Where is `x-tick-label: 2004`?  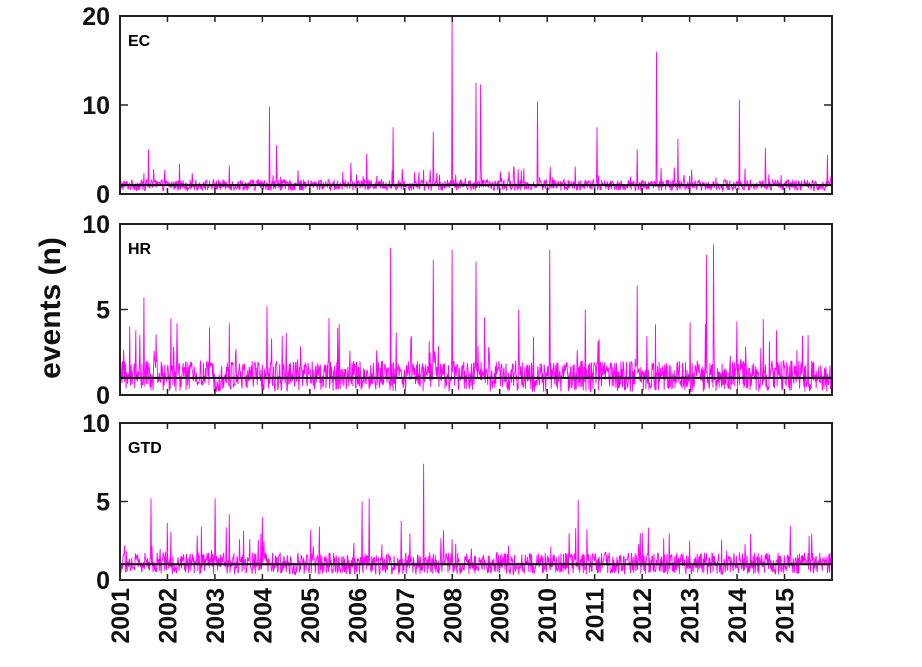
x-tick-label: 2004 is located at coordinates (263, 616).